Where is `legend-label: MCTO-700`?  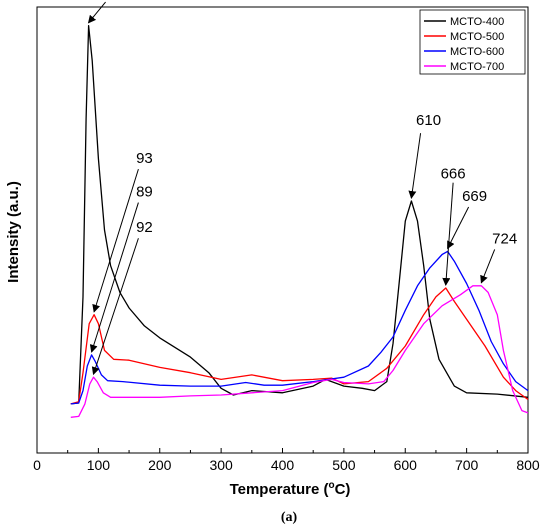 legend-label: MCTO-700 is located at coordinates (477, 67).